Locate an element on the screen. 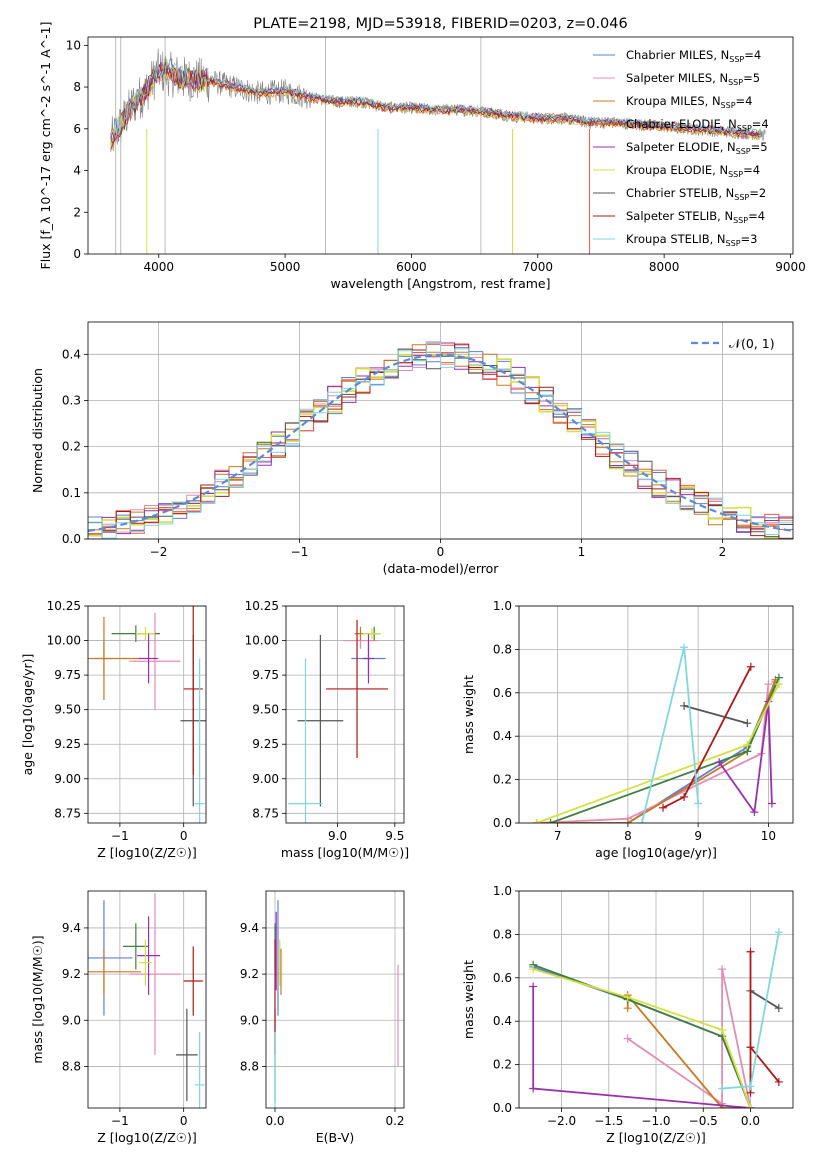 The height and width of the screenshot is (1170, 819). legend-label: Chabrier MILES, NSSP=4 is located at coordinates (693, 56).